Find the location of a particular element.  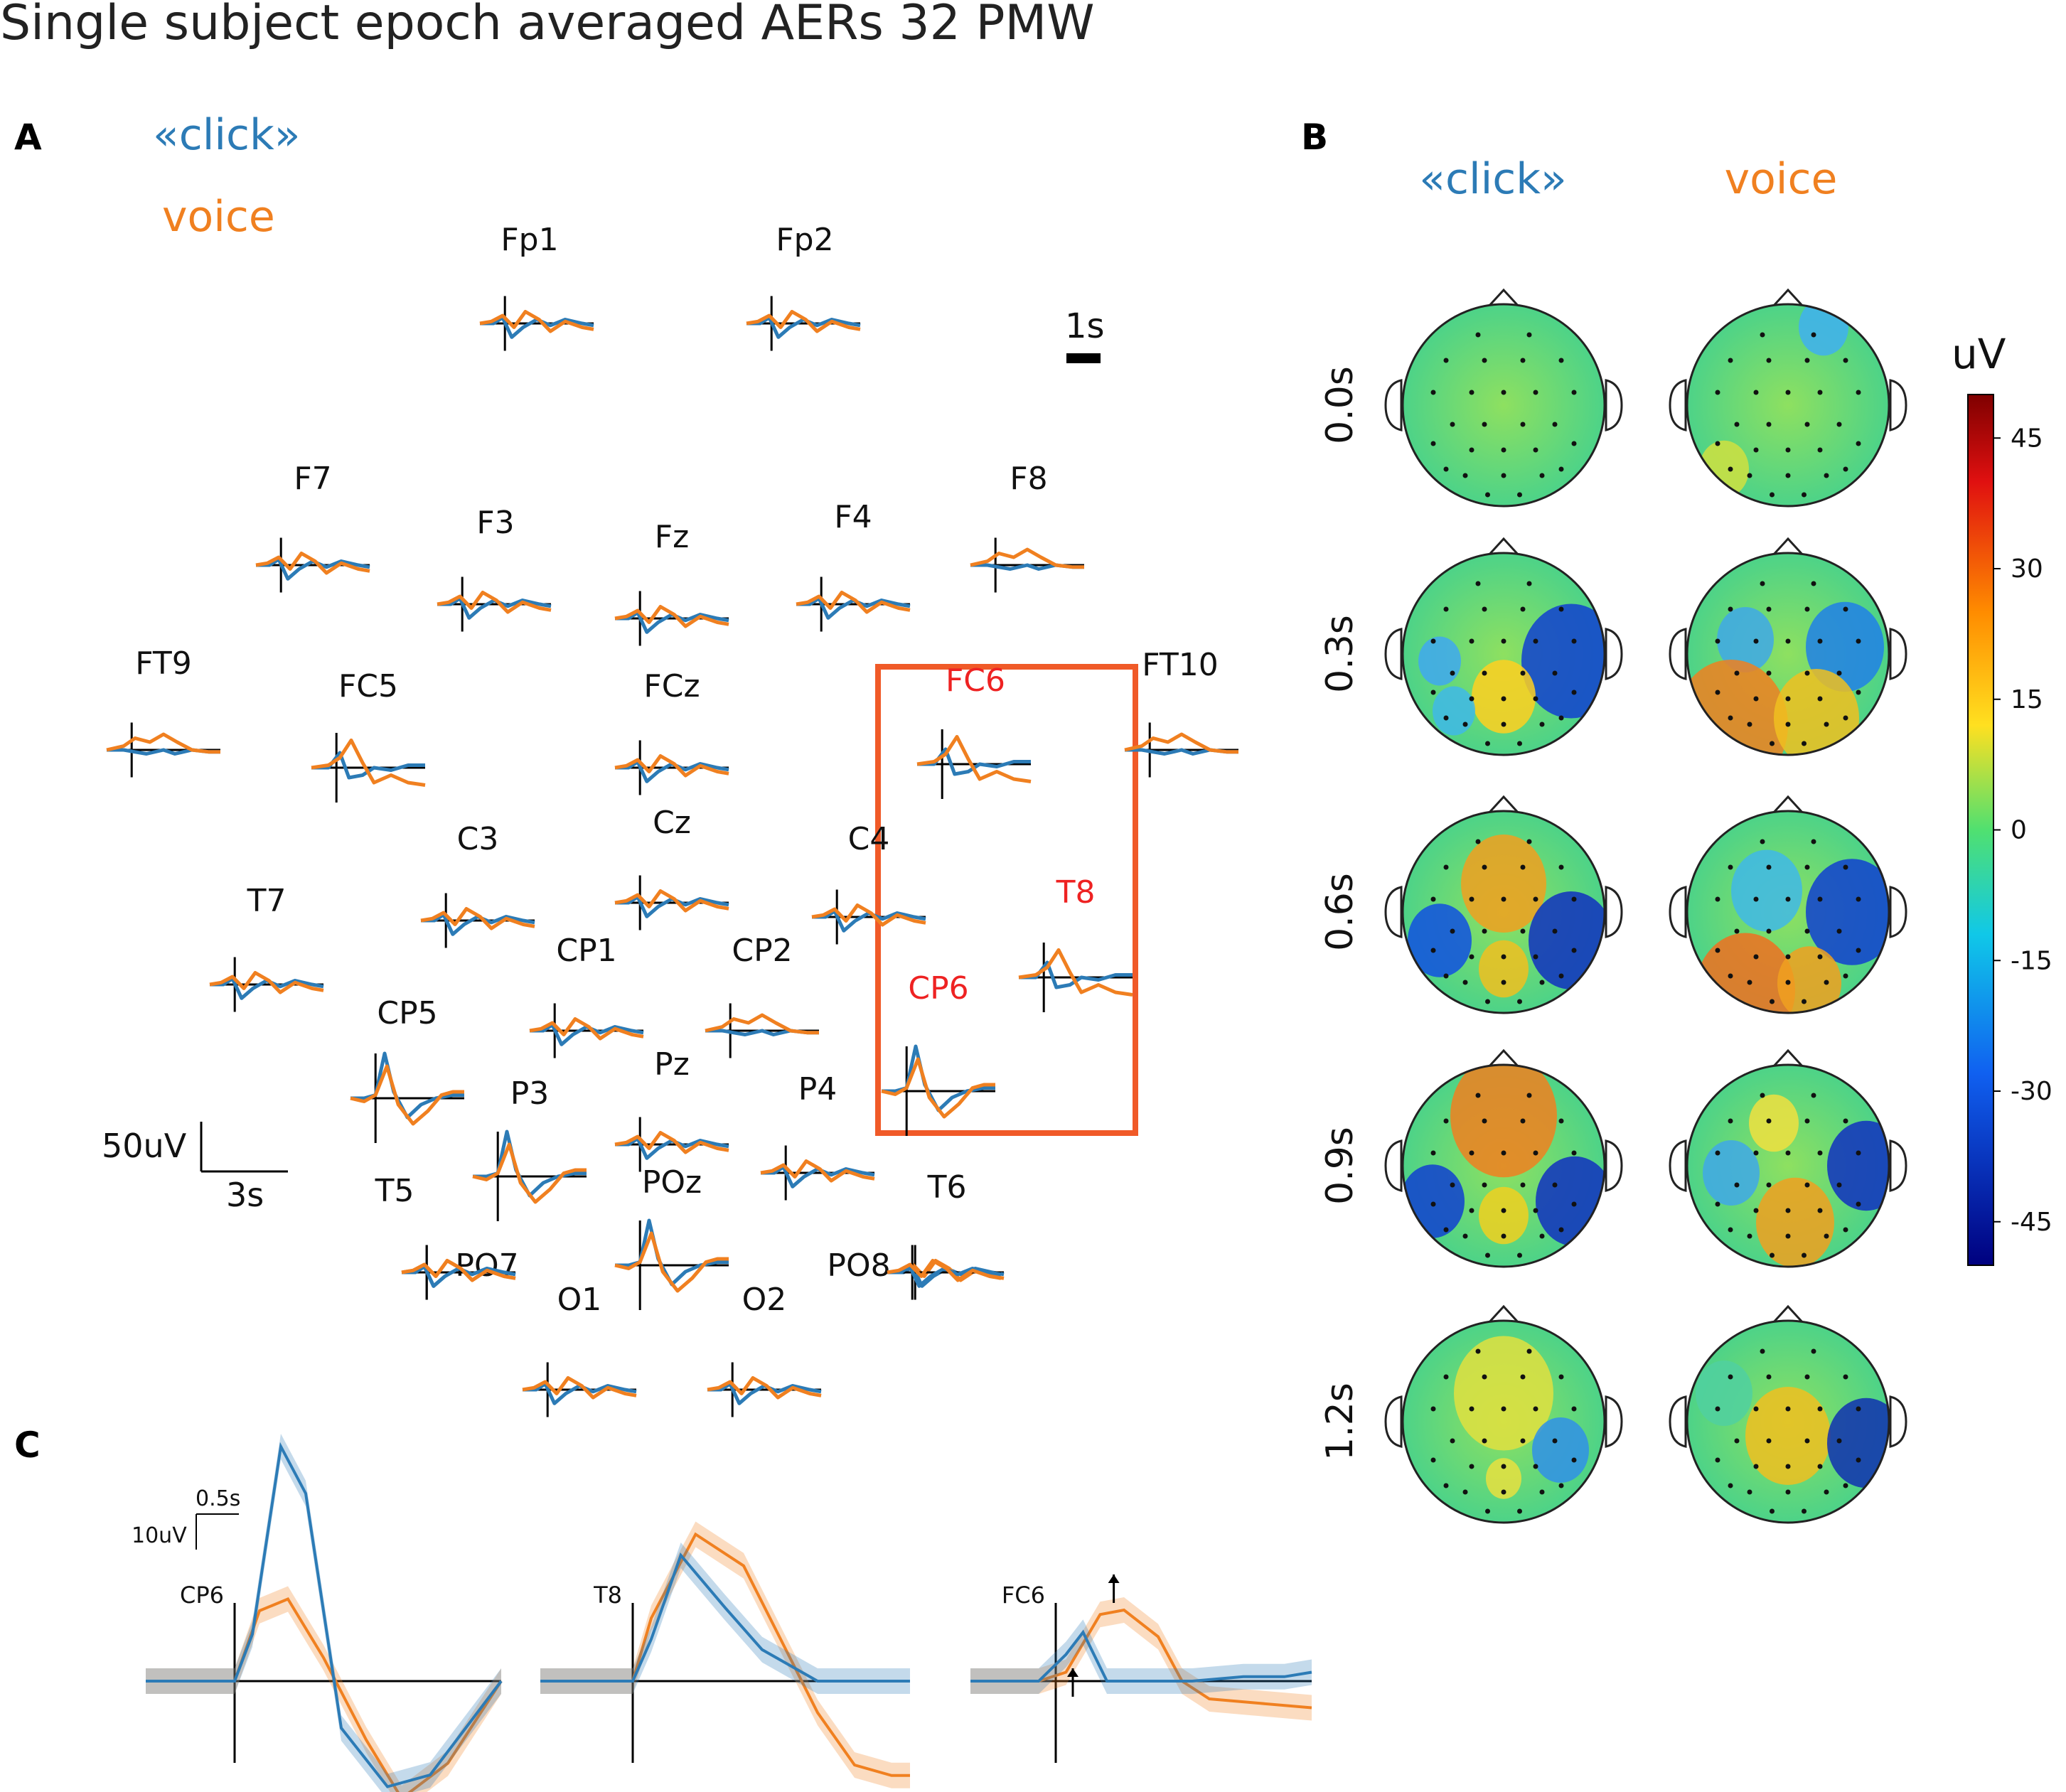

voice-trace-ci is located at coordinates (725, 1654).